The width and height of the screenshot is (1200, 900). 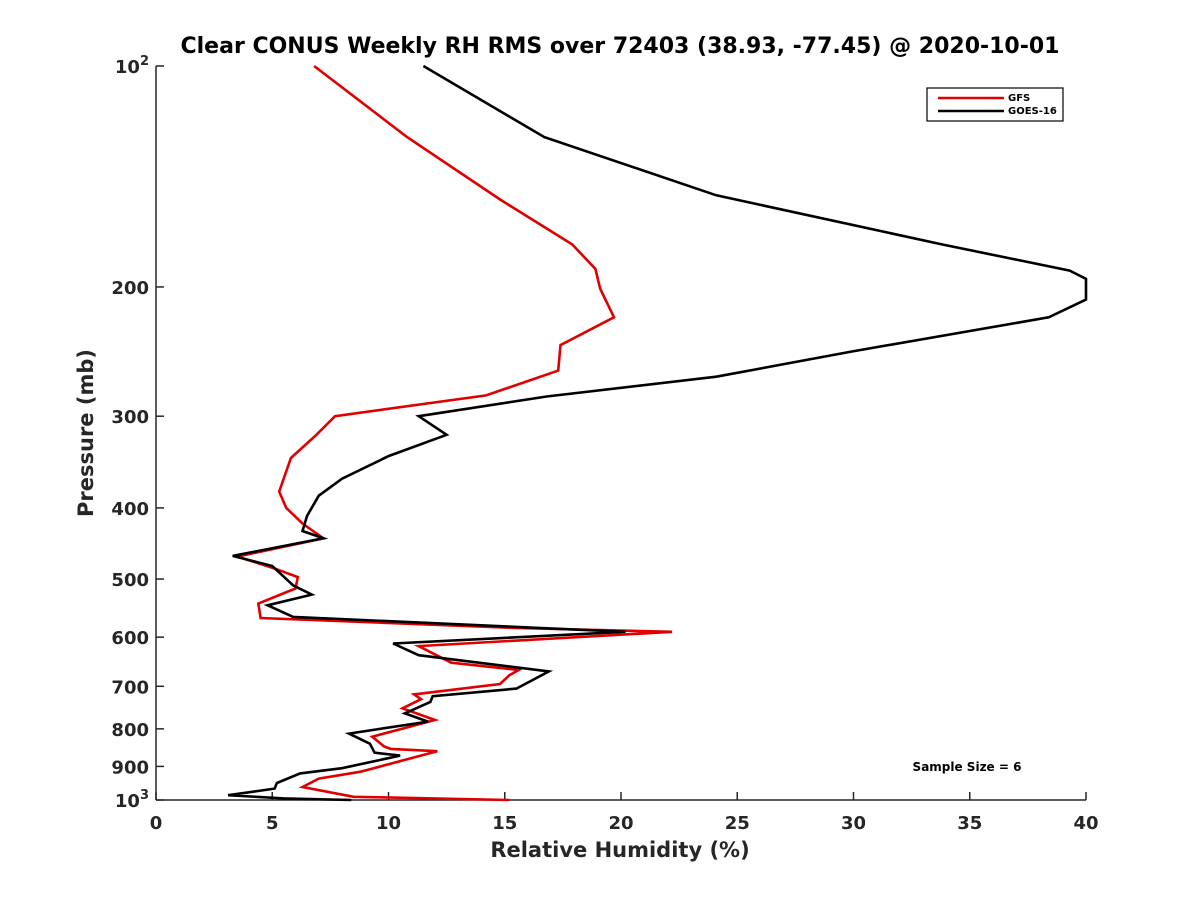 I want to click on x-tick-label: 10, so click(x=388, y=823).